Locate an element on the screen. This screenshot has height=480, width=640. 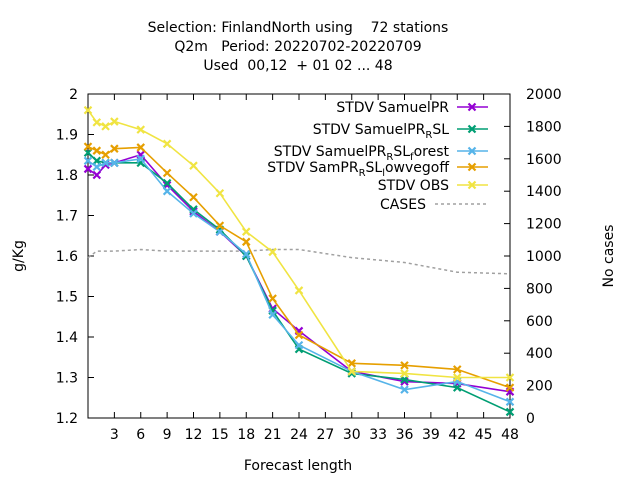
y2-tick-label: 200 is located at coordinates (539, 387).